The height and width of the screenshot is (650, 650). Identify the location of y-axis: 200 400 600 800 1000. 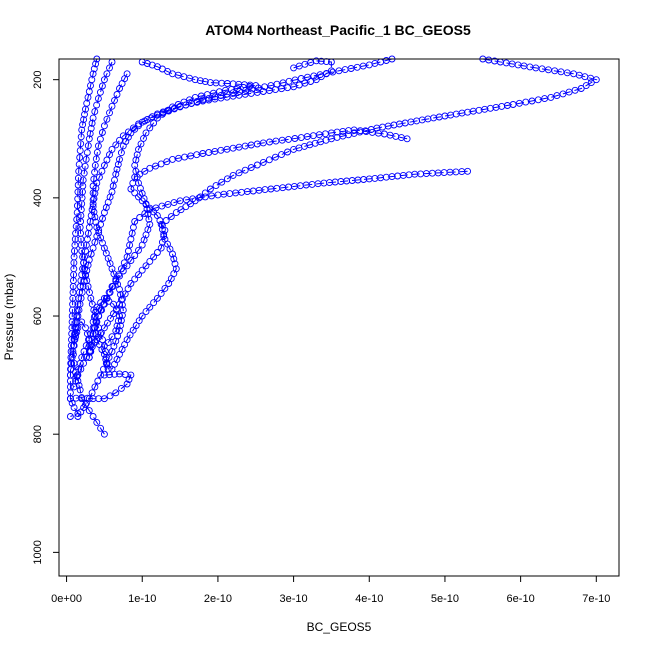
(46, 318).